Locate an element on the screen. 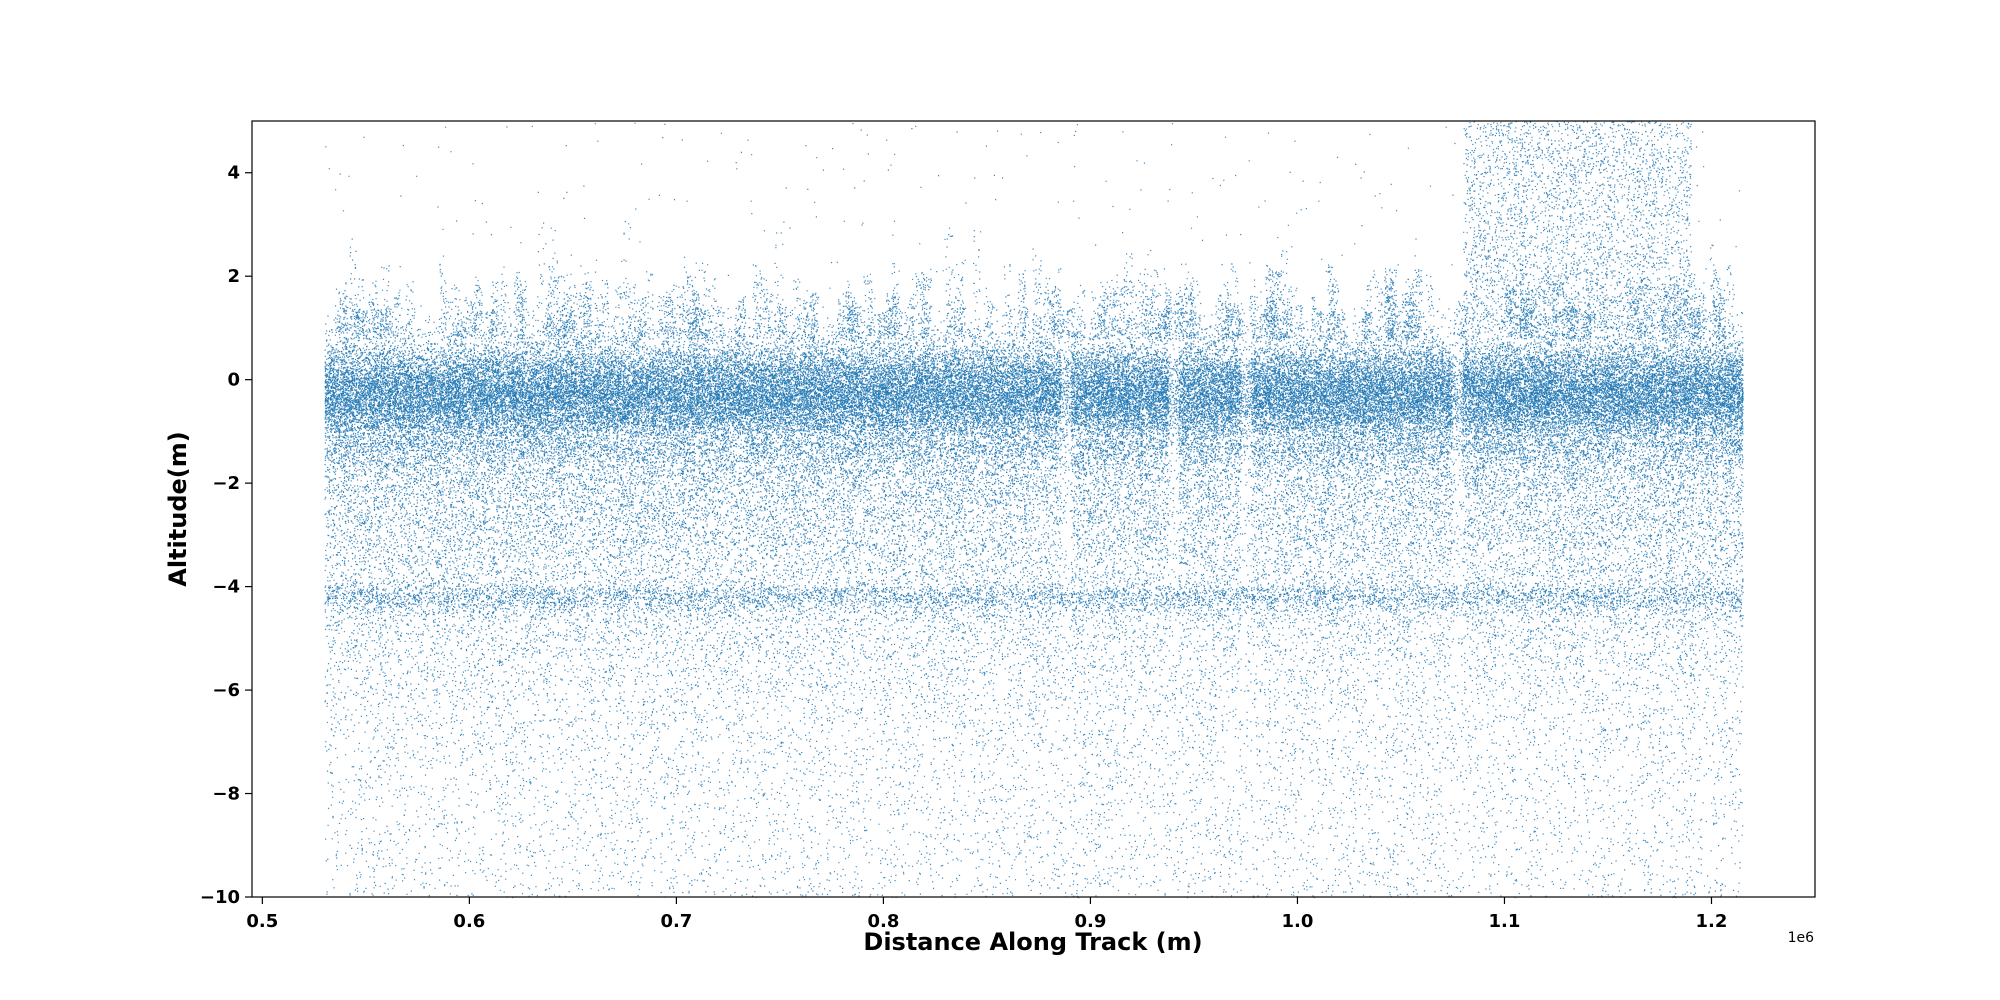 Image resolution: width=2000 pixels, height=1000 pixels. y-tick-label: −10 is located at coordinates (220, 897).